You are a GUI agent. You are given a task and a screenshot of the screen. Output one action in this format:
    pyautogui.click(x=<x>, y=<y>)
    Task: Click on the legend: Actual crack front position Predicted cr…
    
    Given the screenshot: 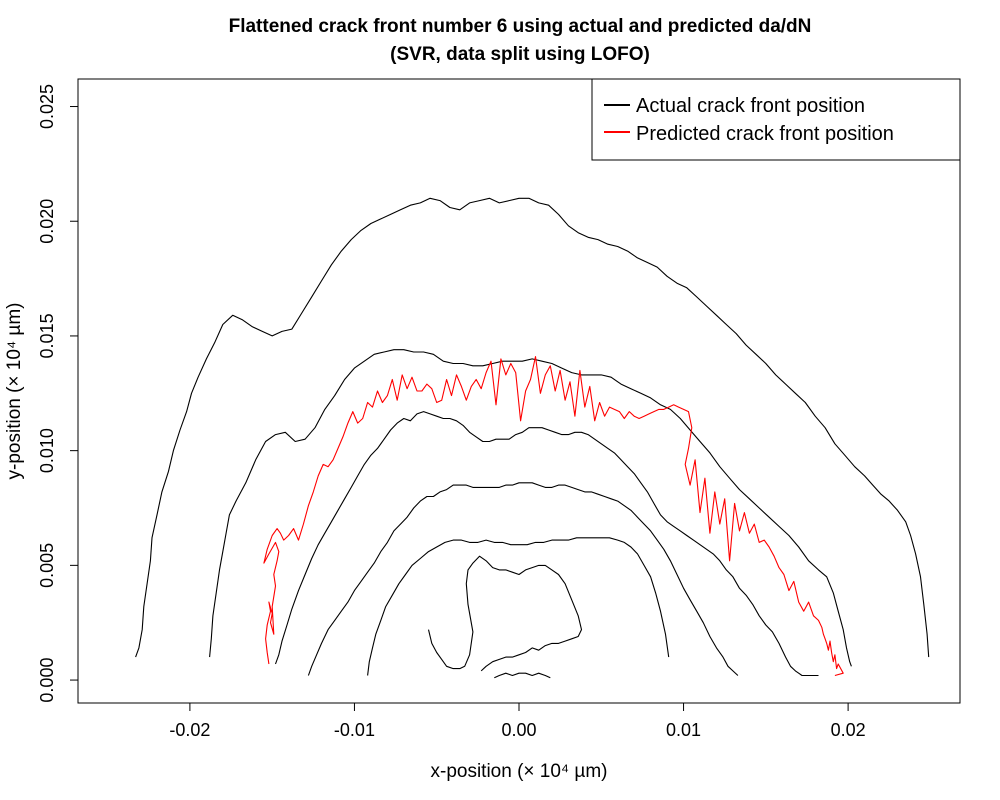 What is the action you would take?
    pyautogui.click(x=776, y=119)
    